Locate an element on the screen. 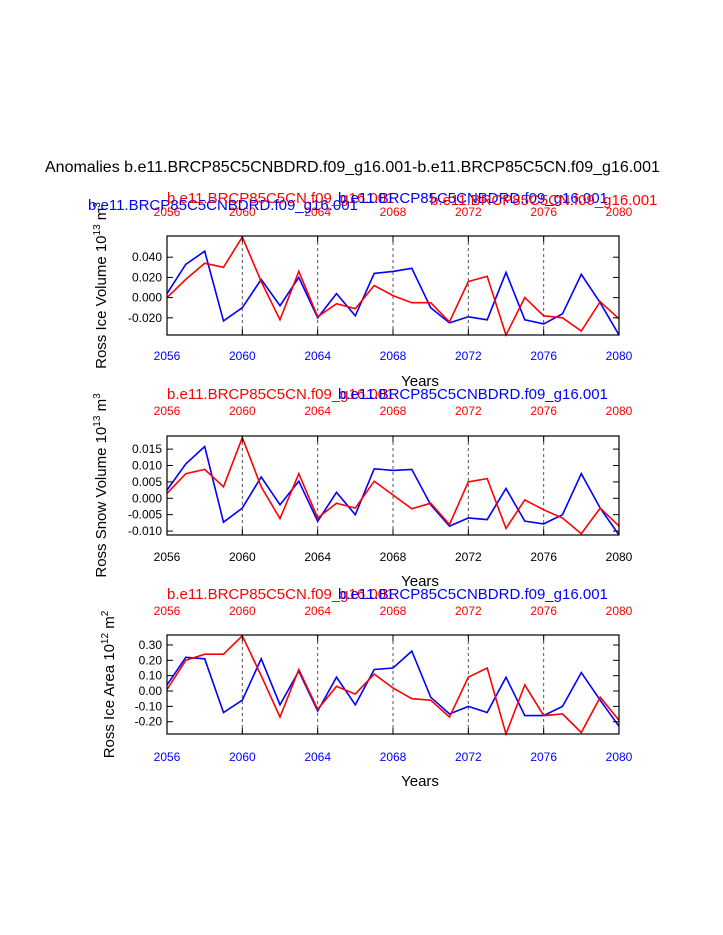  y-tick-label: 0.015 is located at coordinates (147, 449).